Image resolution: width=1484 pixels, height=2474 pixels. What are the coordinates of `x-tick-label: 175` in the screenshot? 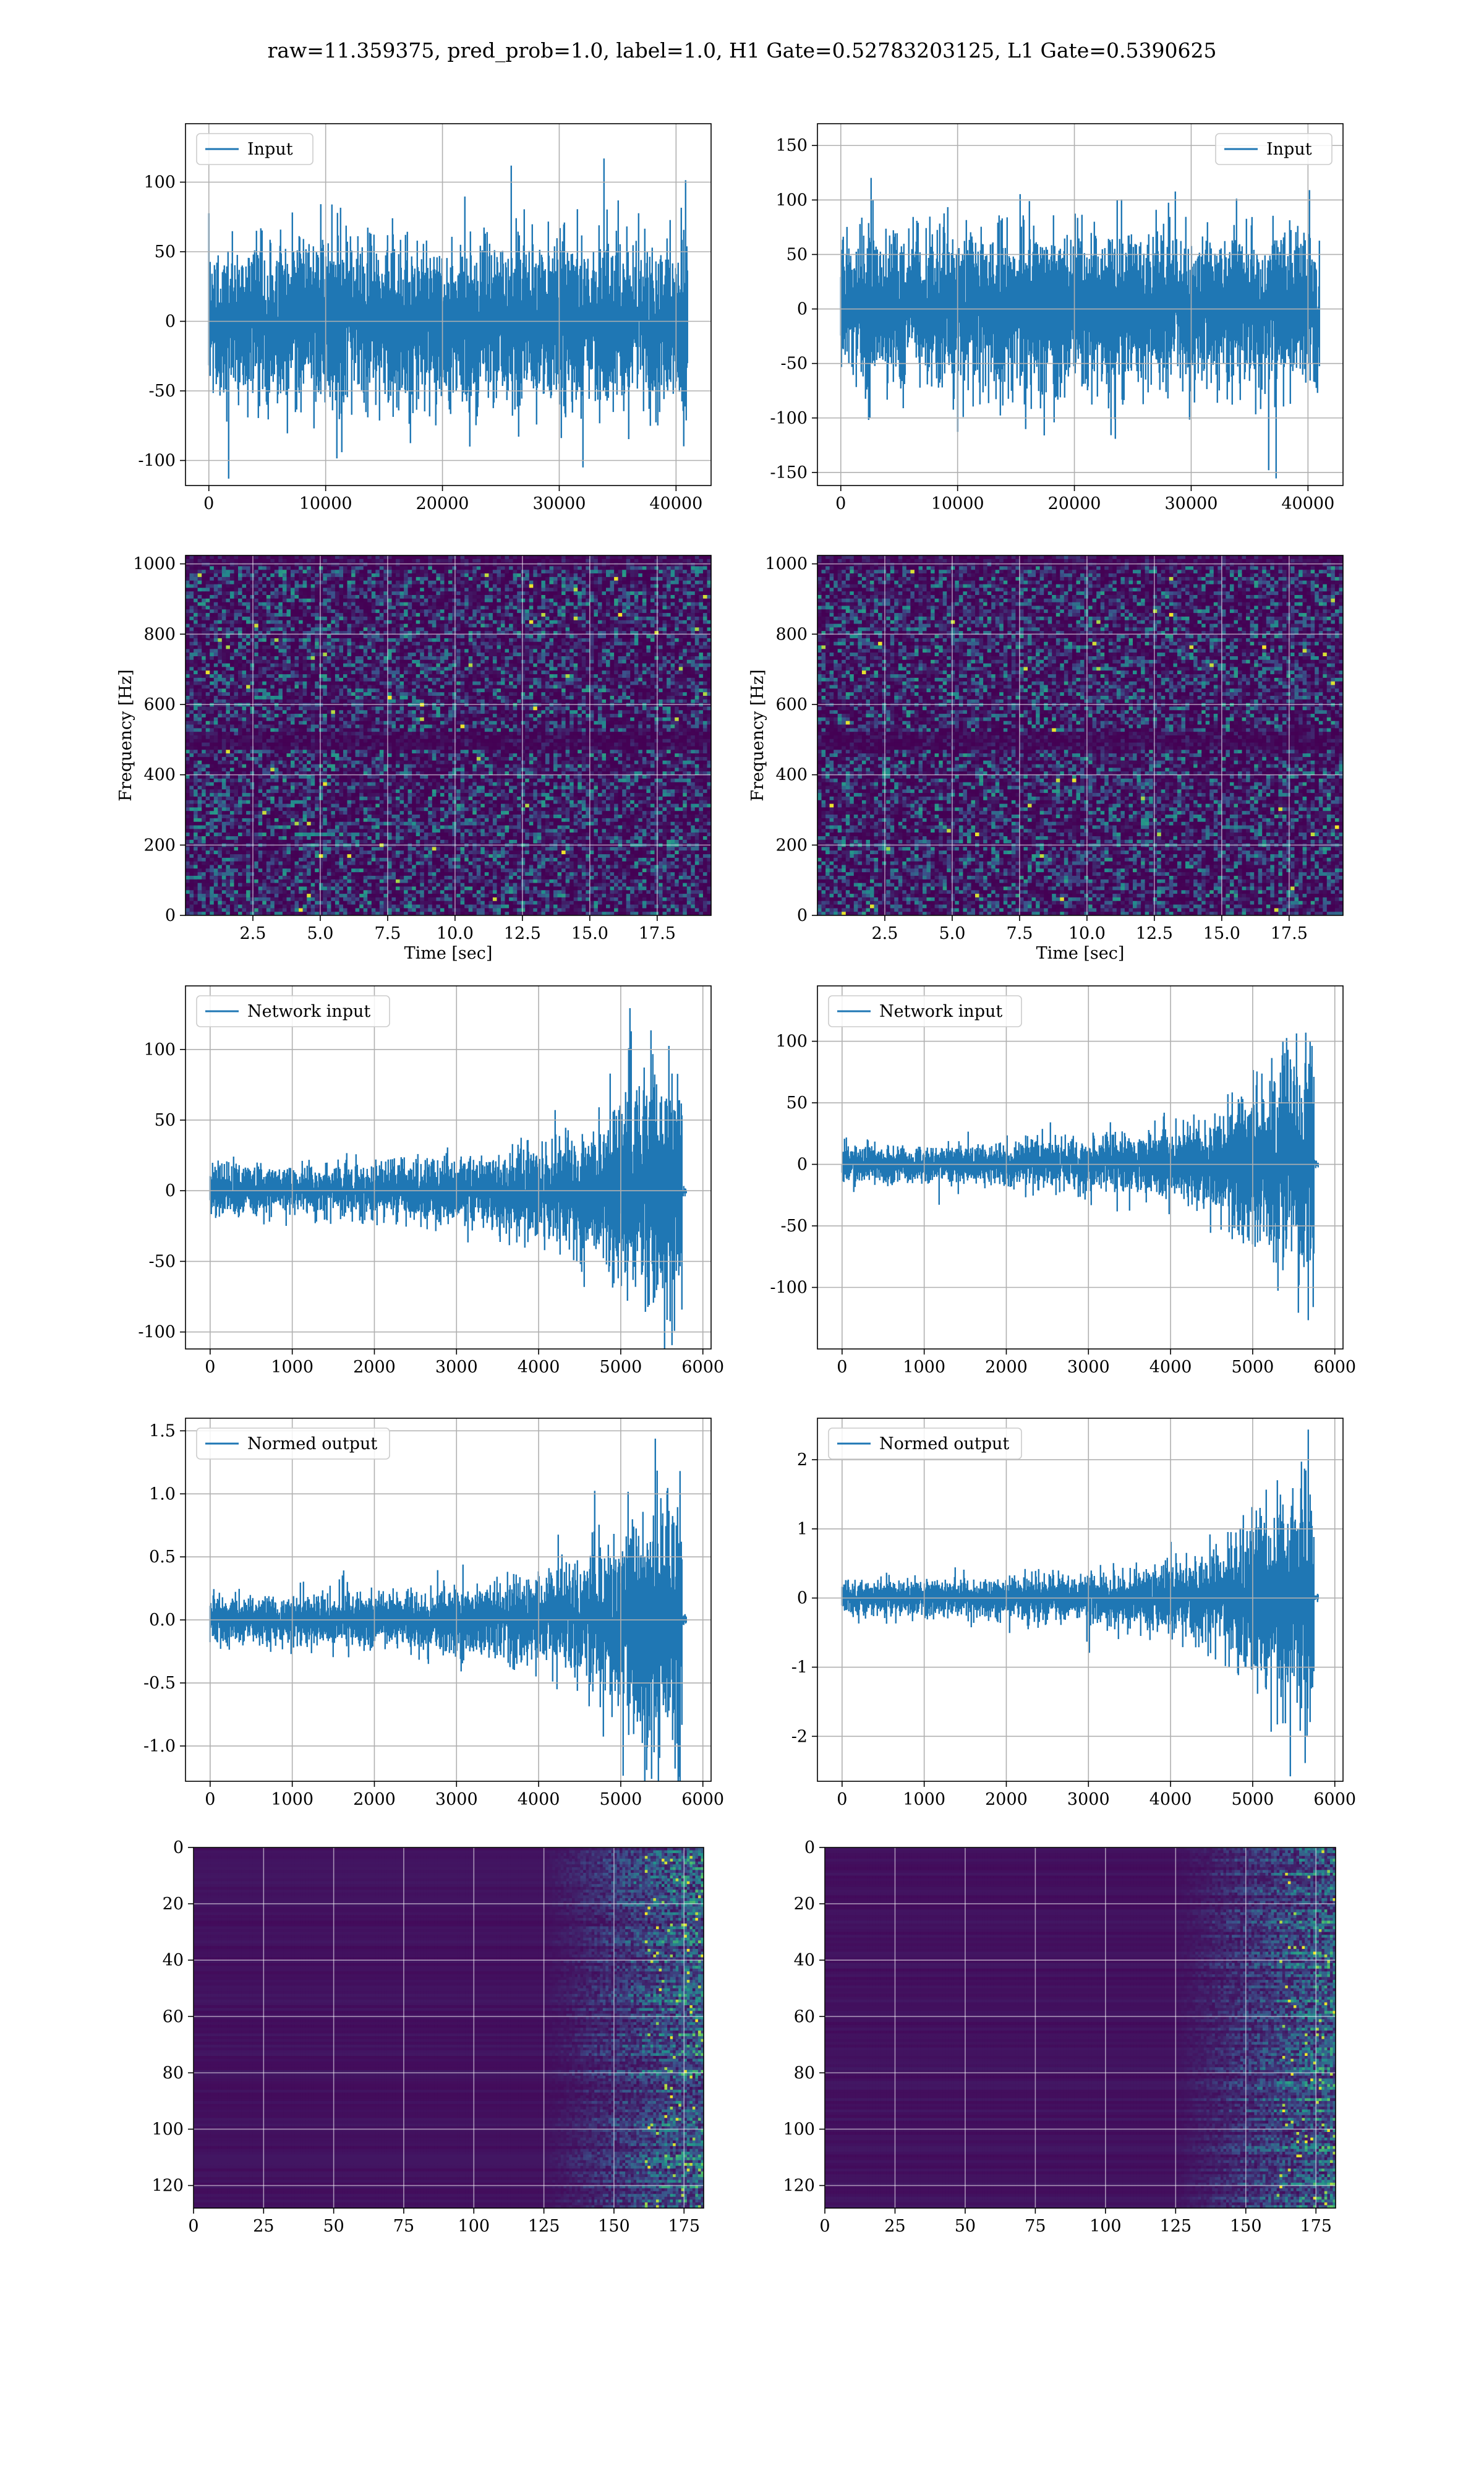 It's located at (684, 2226).